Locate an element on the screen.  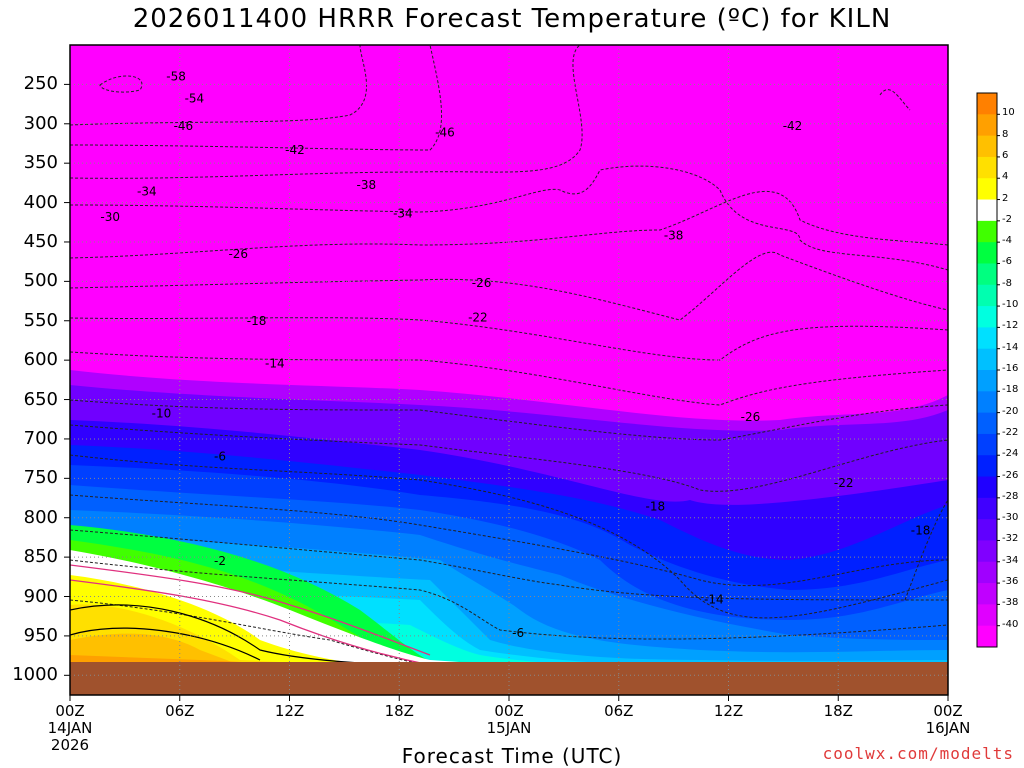
colorbar-tick-label: -18 is located at coordinates (1010, 390).